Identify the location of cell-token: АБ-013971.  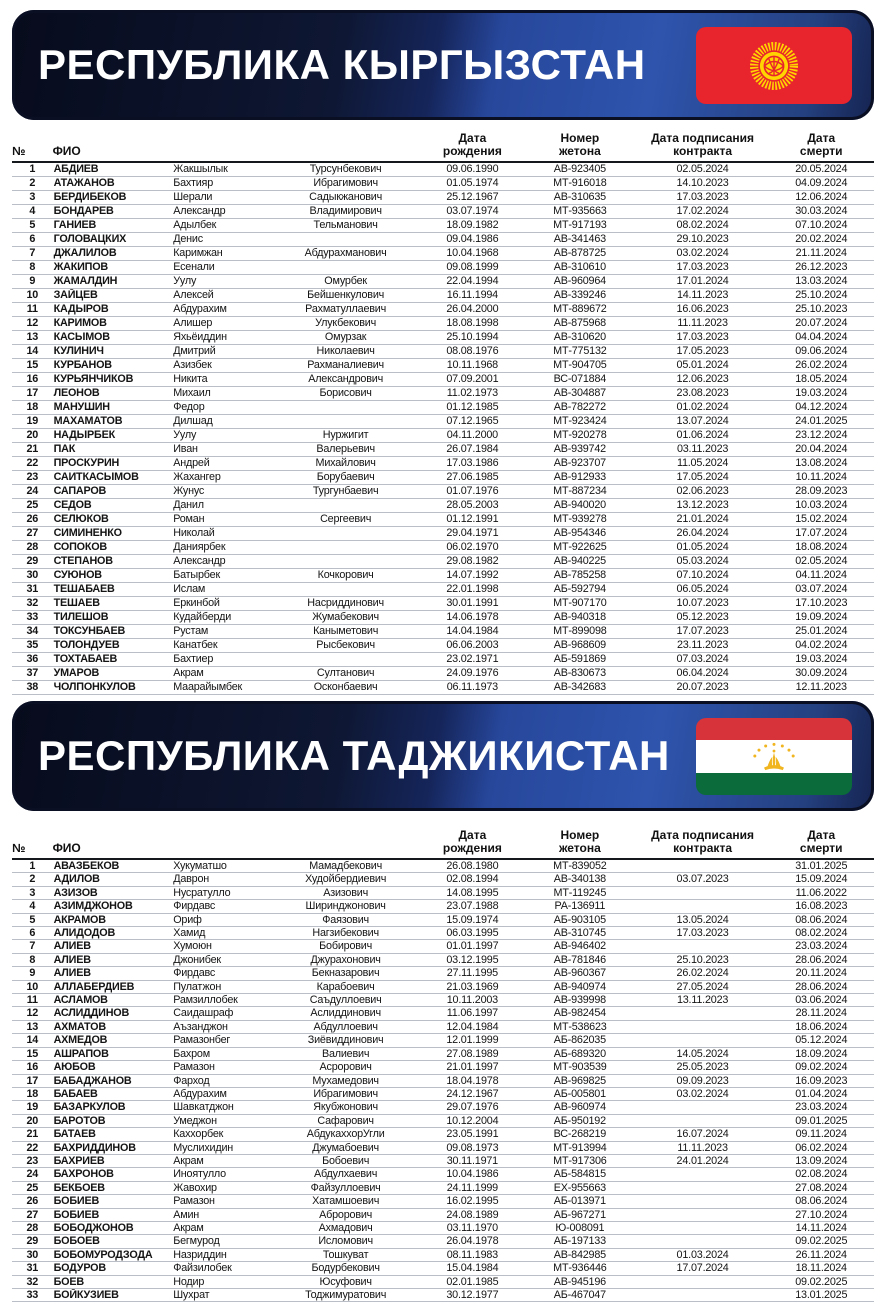
(580, 1201).